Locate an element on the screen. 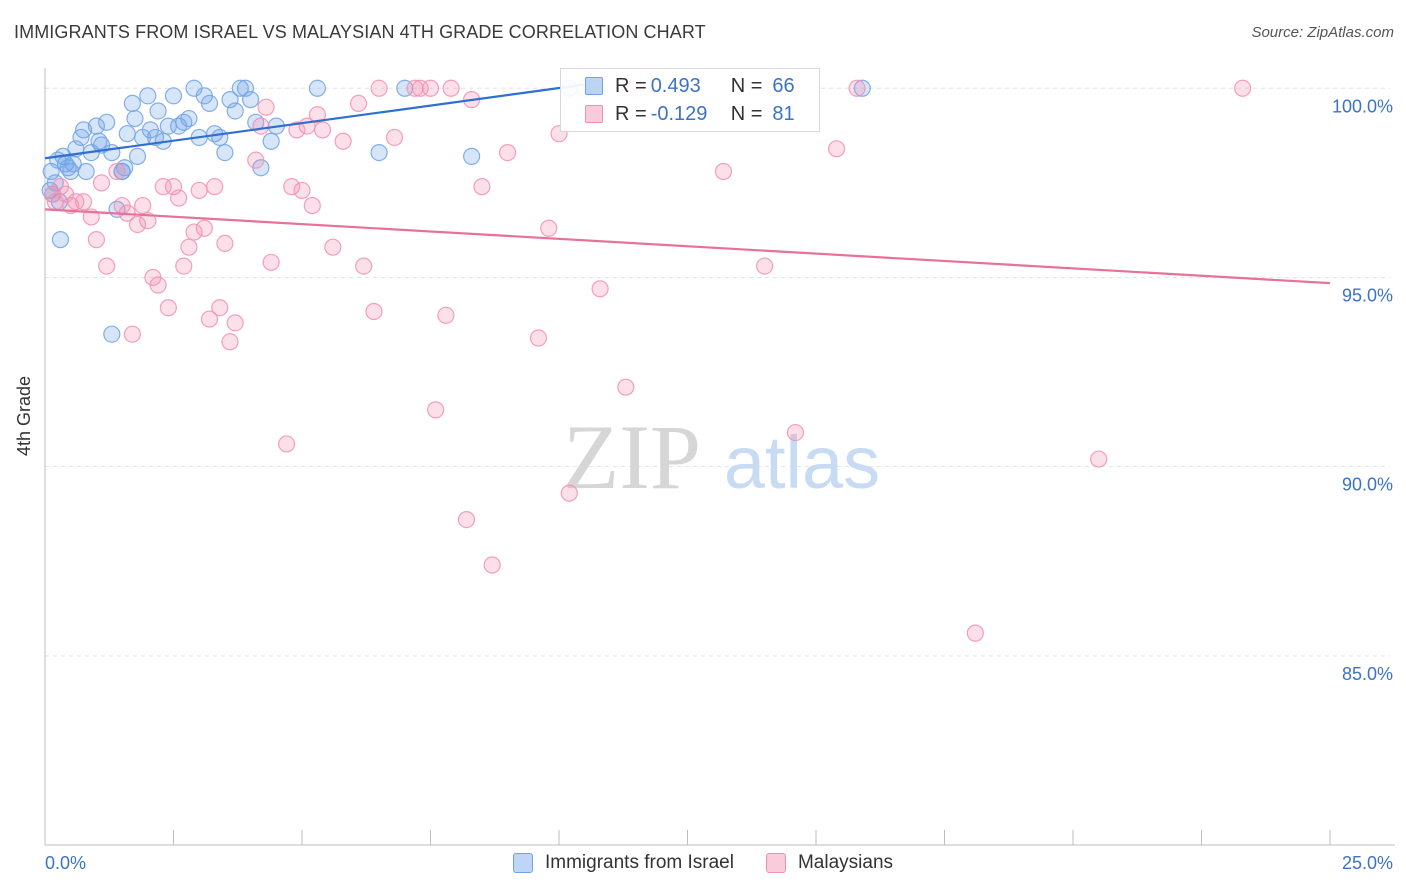  legend-r-value: 0.493 is located at coordinates (675, 85).